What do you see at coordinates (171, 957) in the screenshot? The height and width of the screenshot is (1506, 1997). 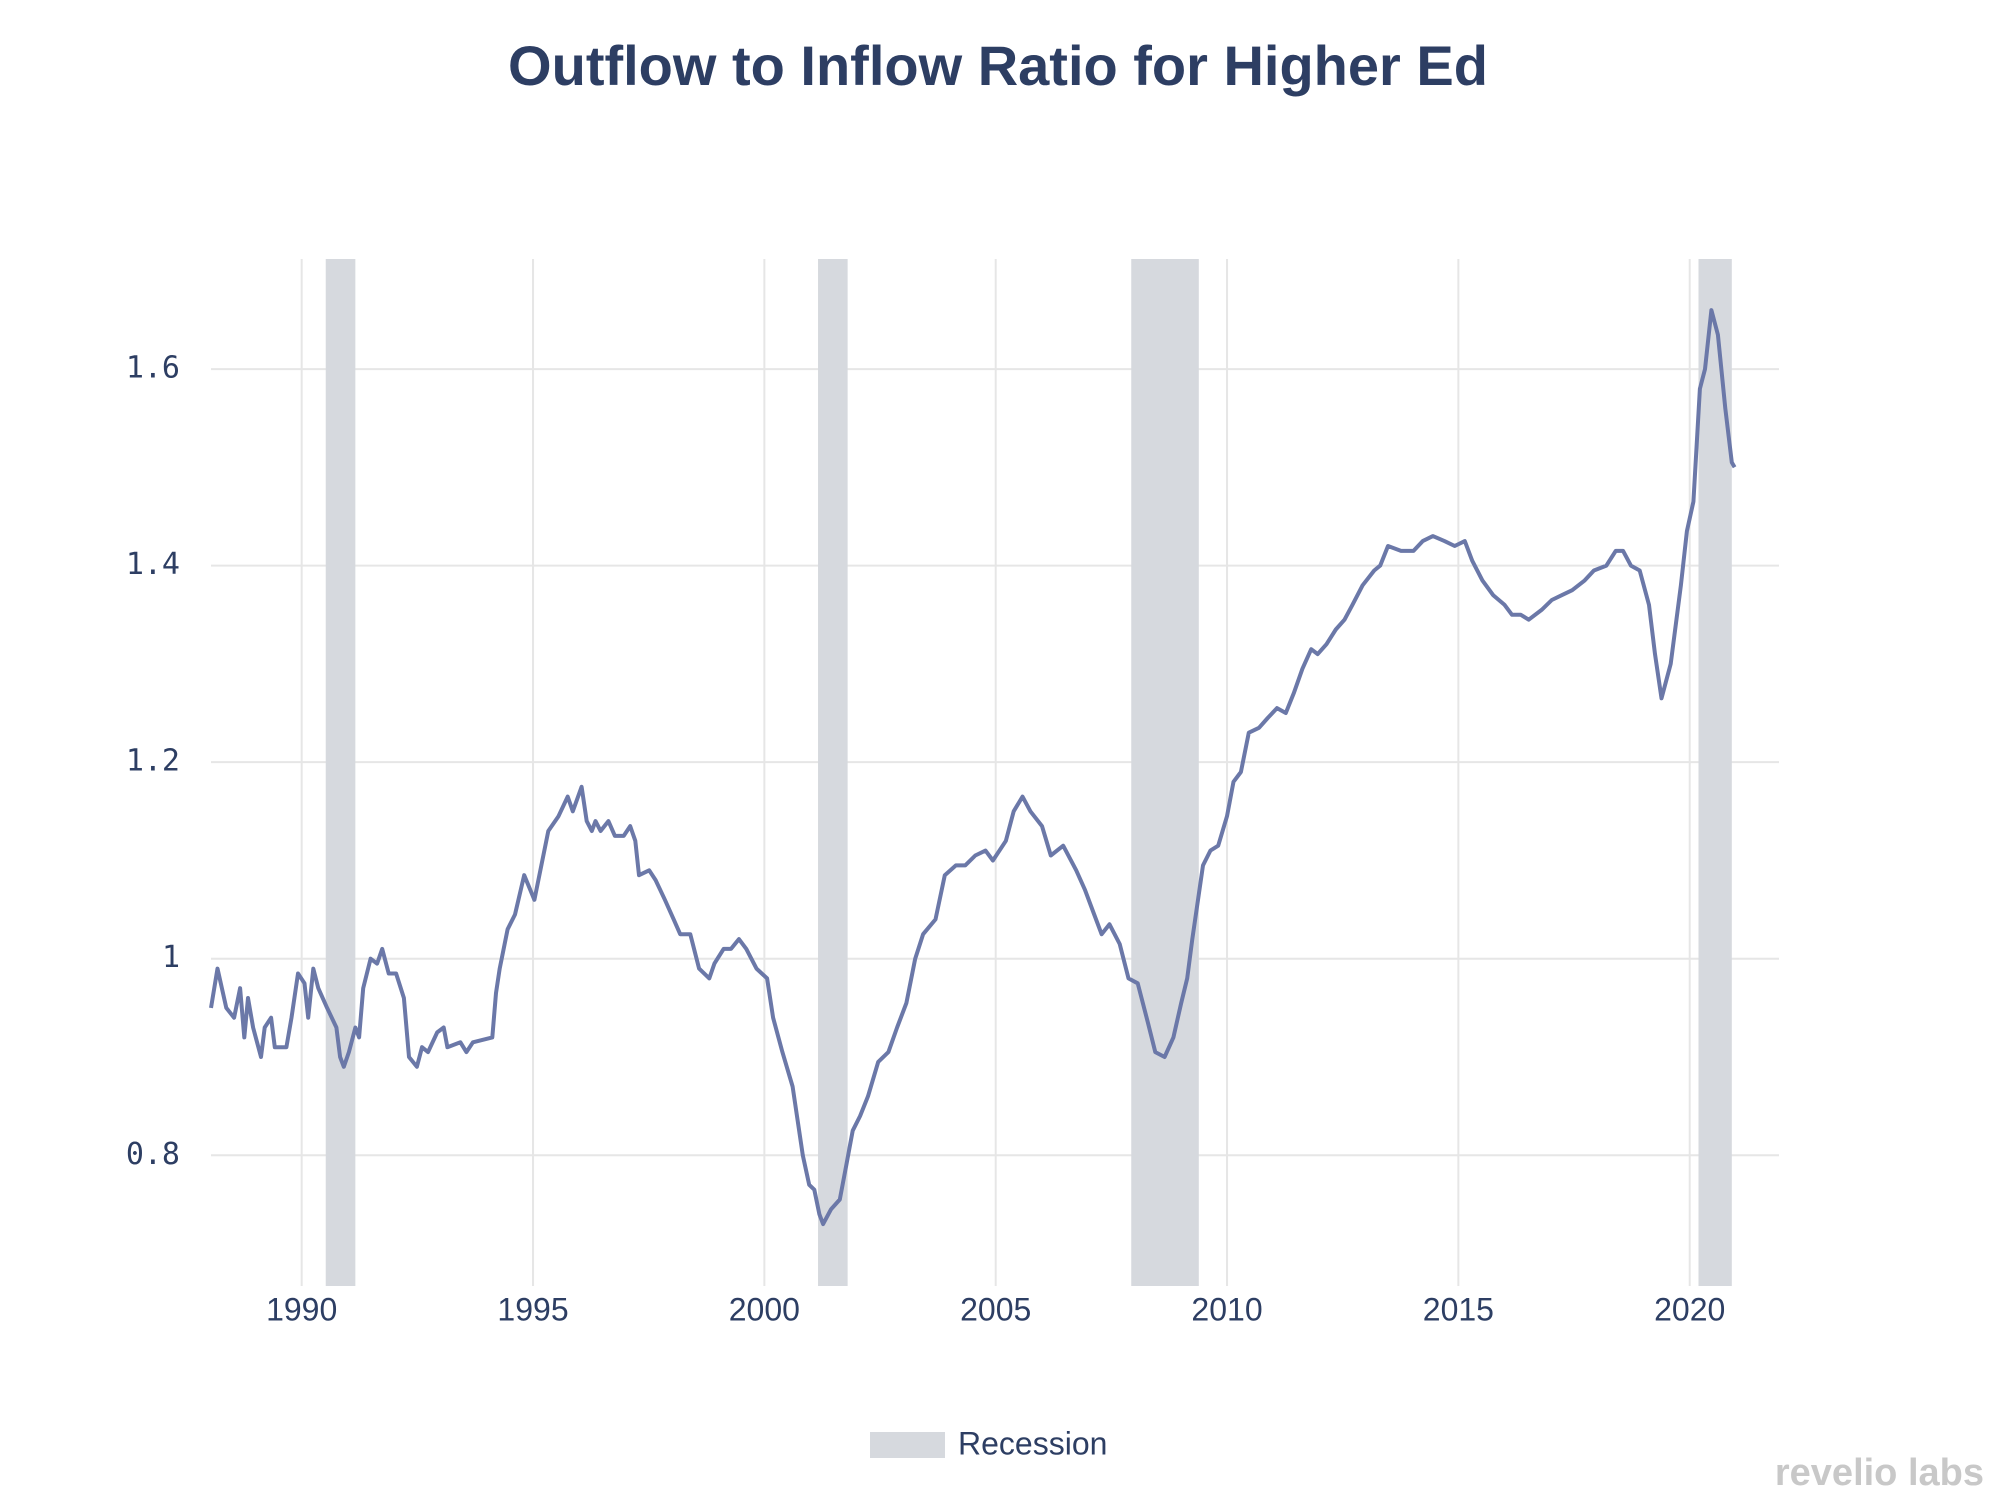 I see `y-tick-label: 1` at bounding box center [171, 957].